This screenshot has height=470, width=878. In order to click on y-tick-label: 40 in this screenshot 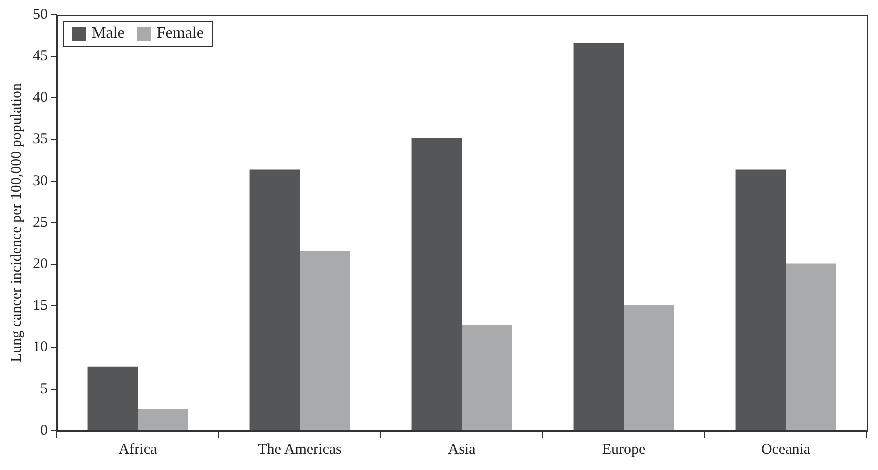, I will do `click(40, 98)`.